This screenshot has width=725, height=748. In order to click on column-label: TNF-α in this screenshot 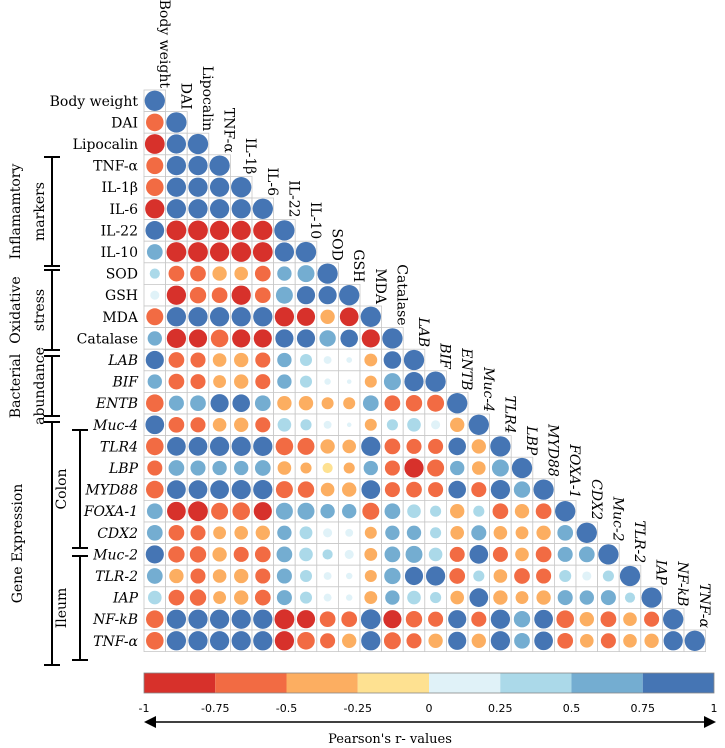, I will do `click(229, 130)`.